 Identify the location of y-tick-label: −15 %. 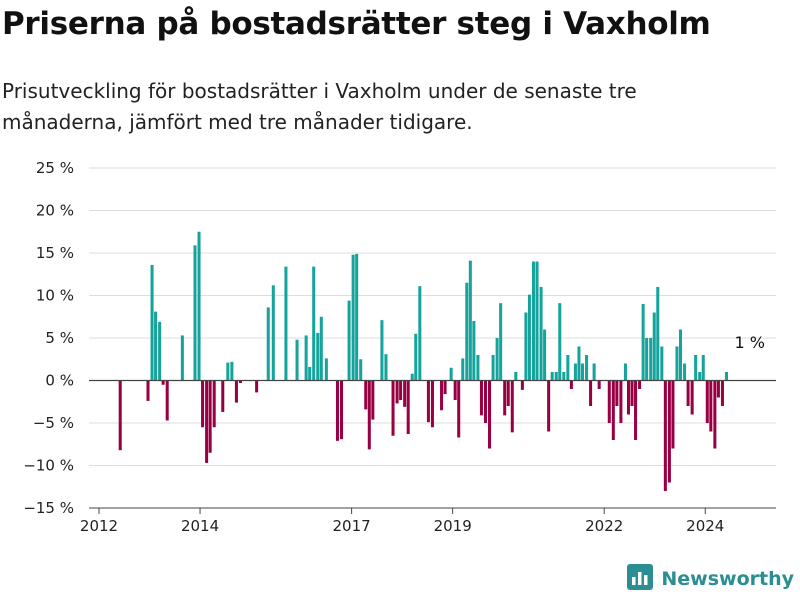
(48, 508).